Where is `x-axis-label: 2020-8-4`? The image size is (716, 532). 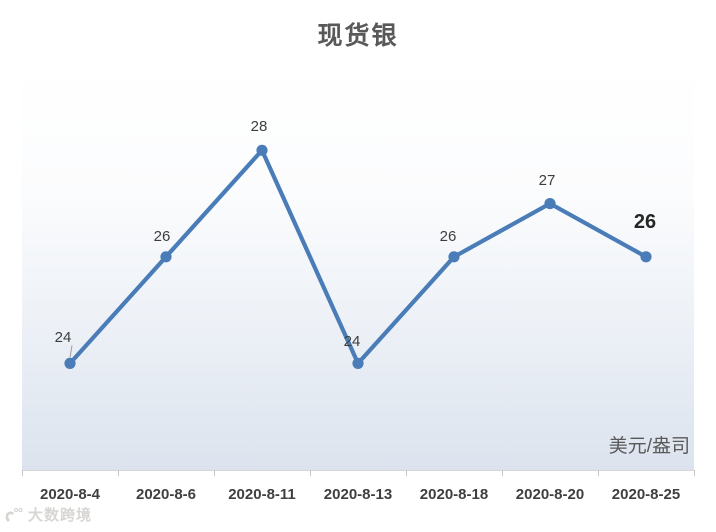 x-axis-label: 2020-8-4 is located at coordinates (70, 494).